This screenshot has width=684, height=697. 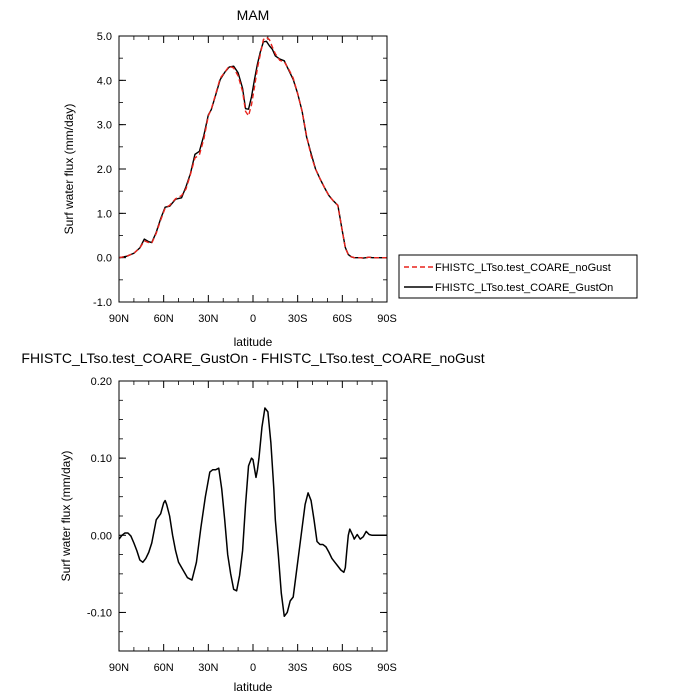 What do you see at coordinates (164, 319) in the screenshot?
I see `top-x-tick-label: 60N` at bounding box center [164, 319].